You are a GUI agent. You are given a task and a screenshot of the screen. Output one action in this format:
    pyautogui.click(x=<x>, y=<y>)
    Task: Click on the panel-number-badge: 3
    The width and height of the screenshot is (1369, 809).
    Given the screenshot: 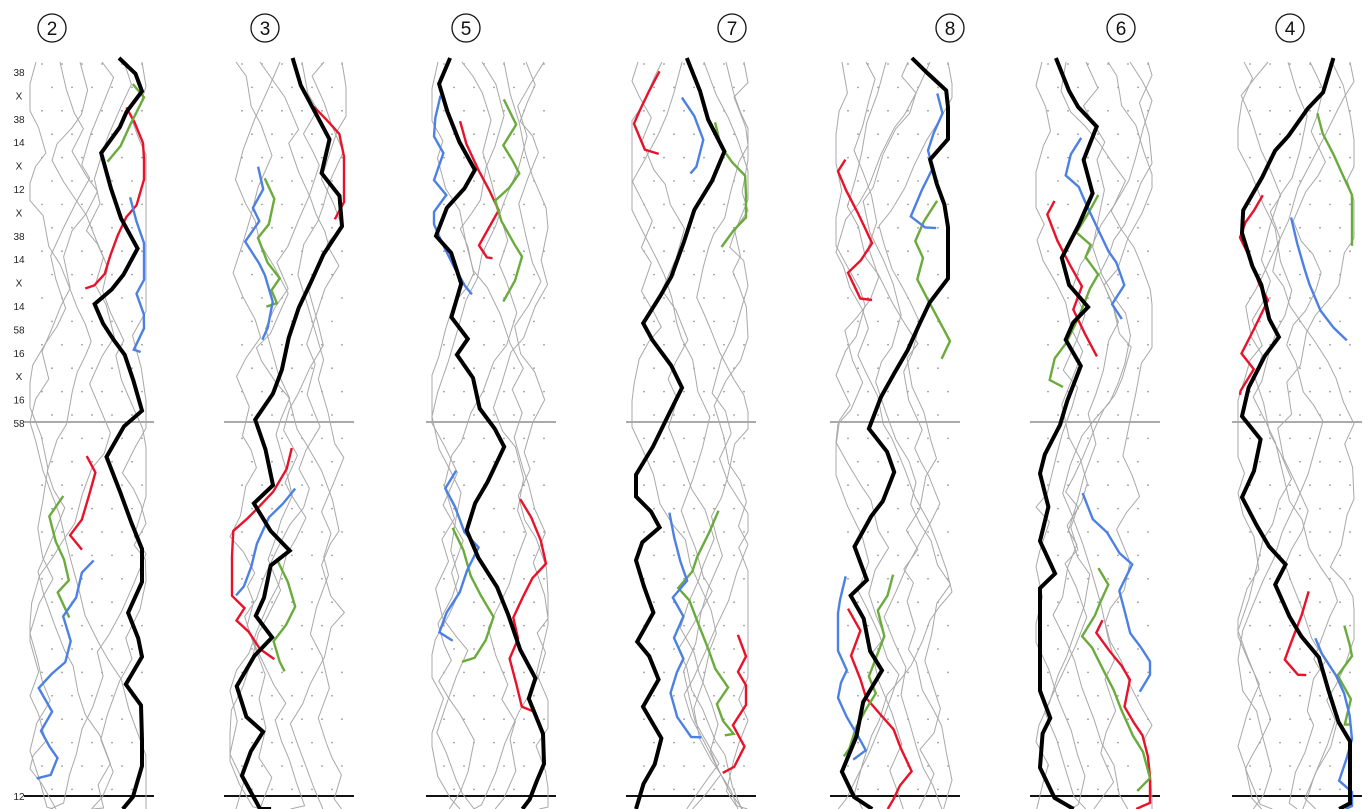 What is the action you would take?
    pyautogui.click(x=265, y=28)
    